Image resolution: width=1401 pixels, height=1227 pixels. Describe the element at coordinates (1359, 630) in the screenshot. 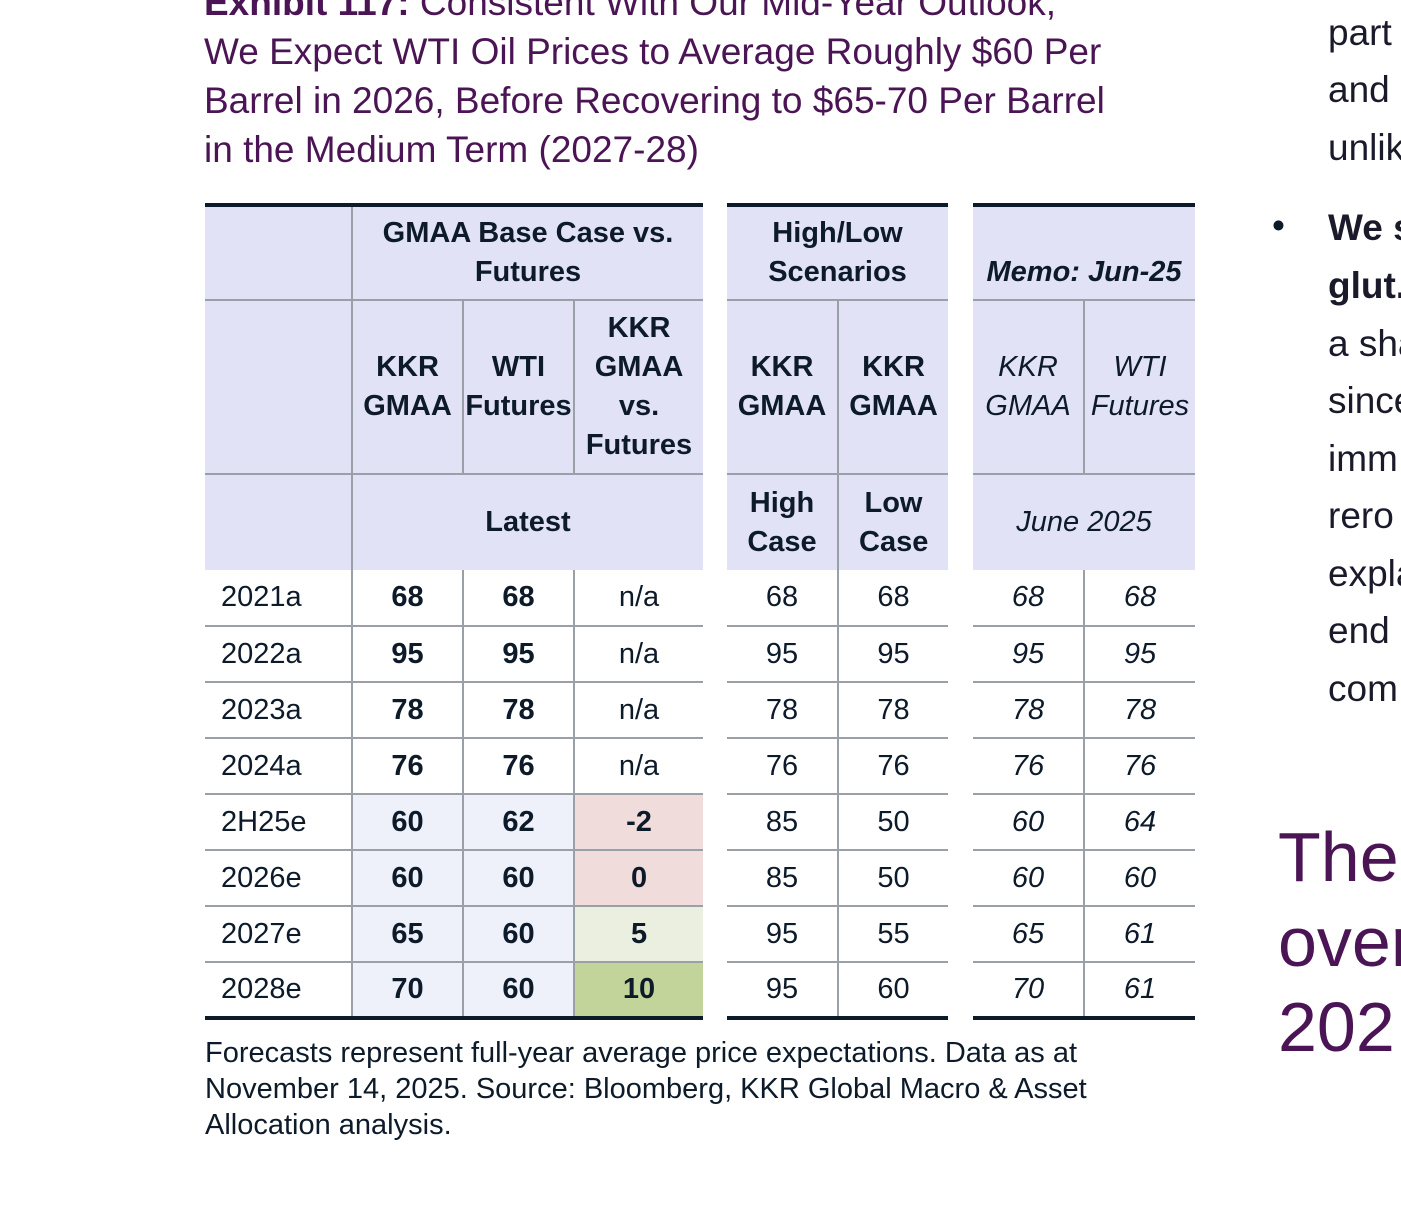

I see `rc-line: end` at that location.